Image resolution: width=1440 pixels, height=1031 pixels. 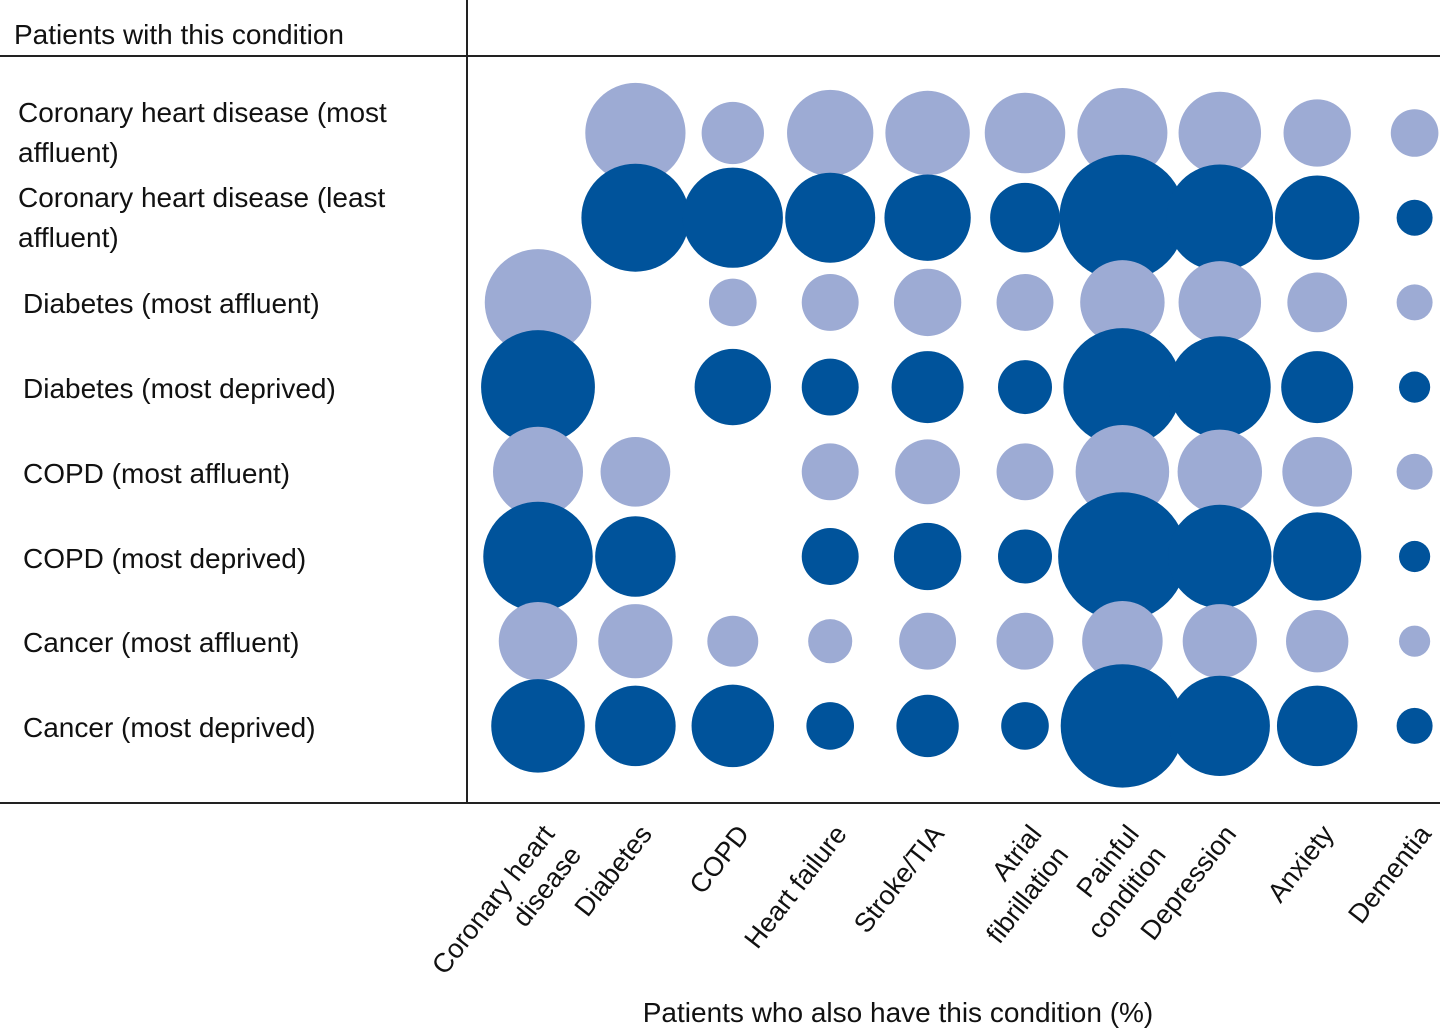 I want to click on x-tick-label: Heart failure, so click(x=795, y=887).